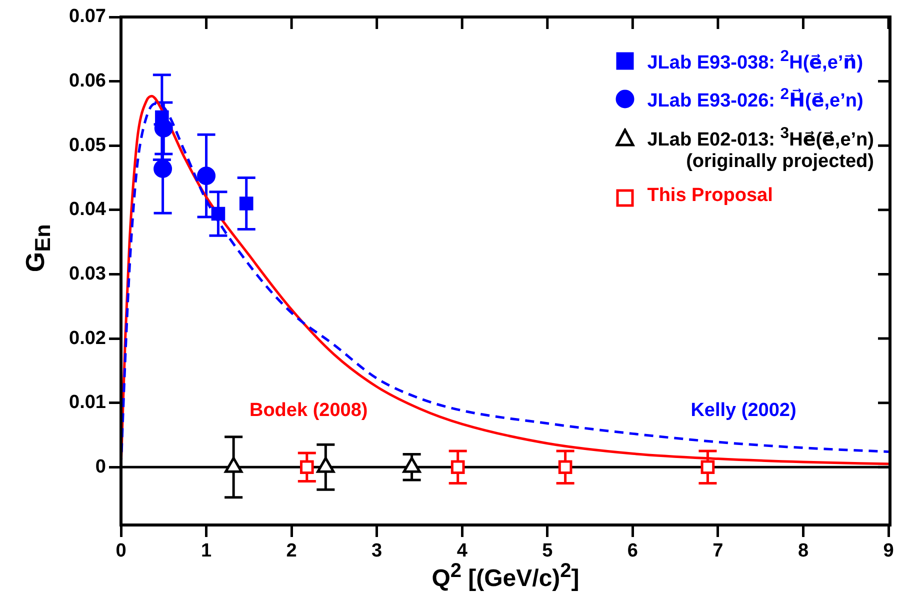 The image size is (900, 601). What do you see at coordinates (87, 273) in the screenshot?
I see `y-tick-label: 0.03` at bounding box center [87, 273].